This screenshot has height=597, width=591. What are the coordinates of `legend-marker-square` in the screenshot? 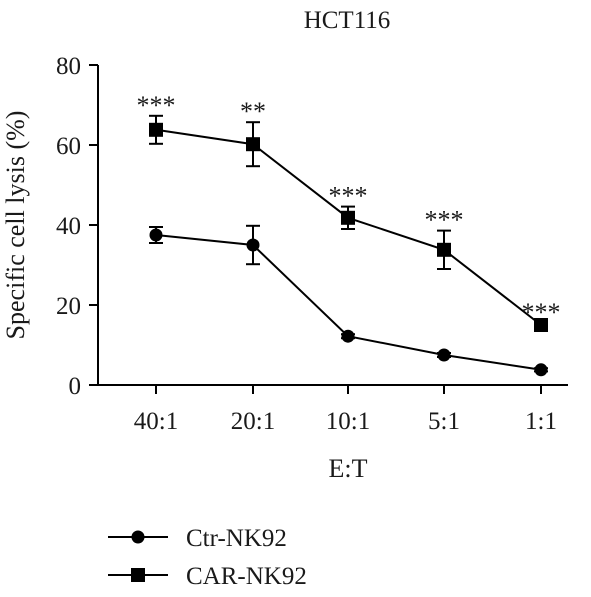 It's located at (138, 575).